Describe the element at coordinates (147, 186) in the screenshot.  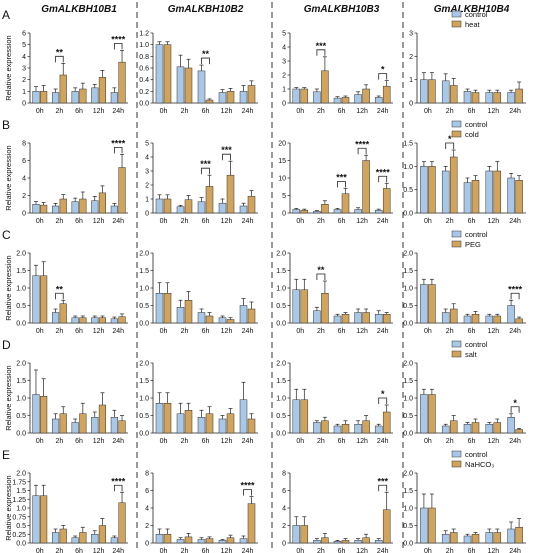
I see `y-tick-label: 2` at that location.